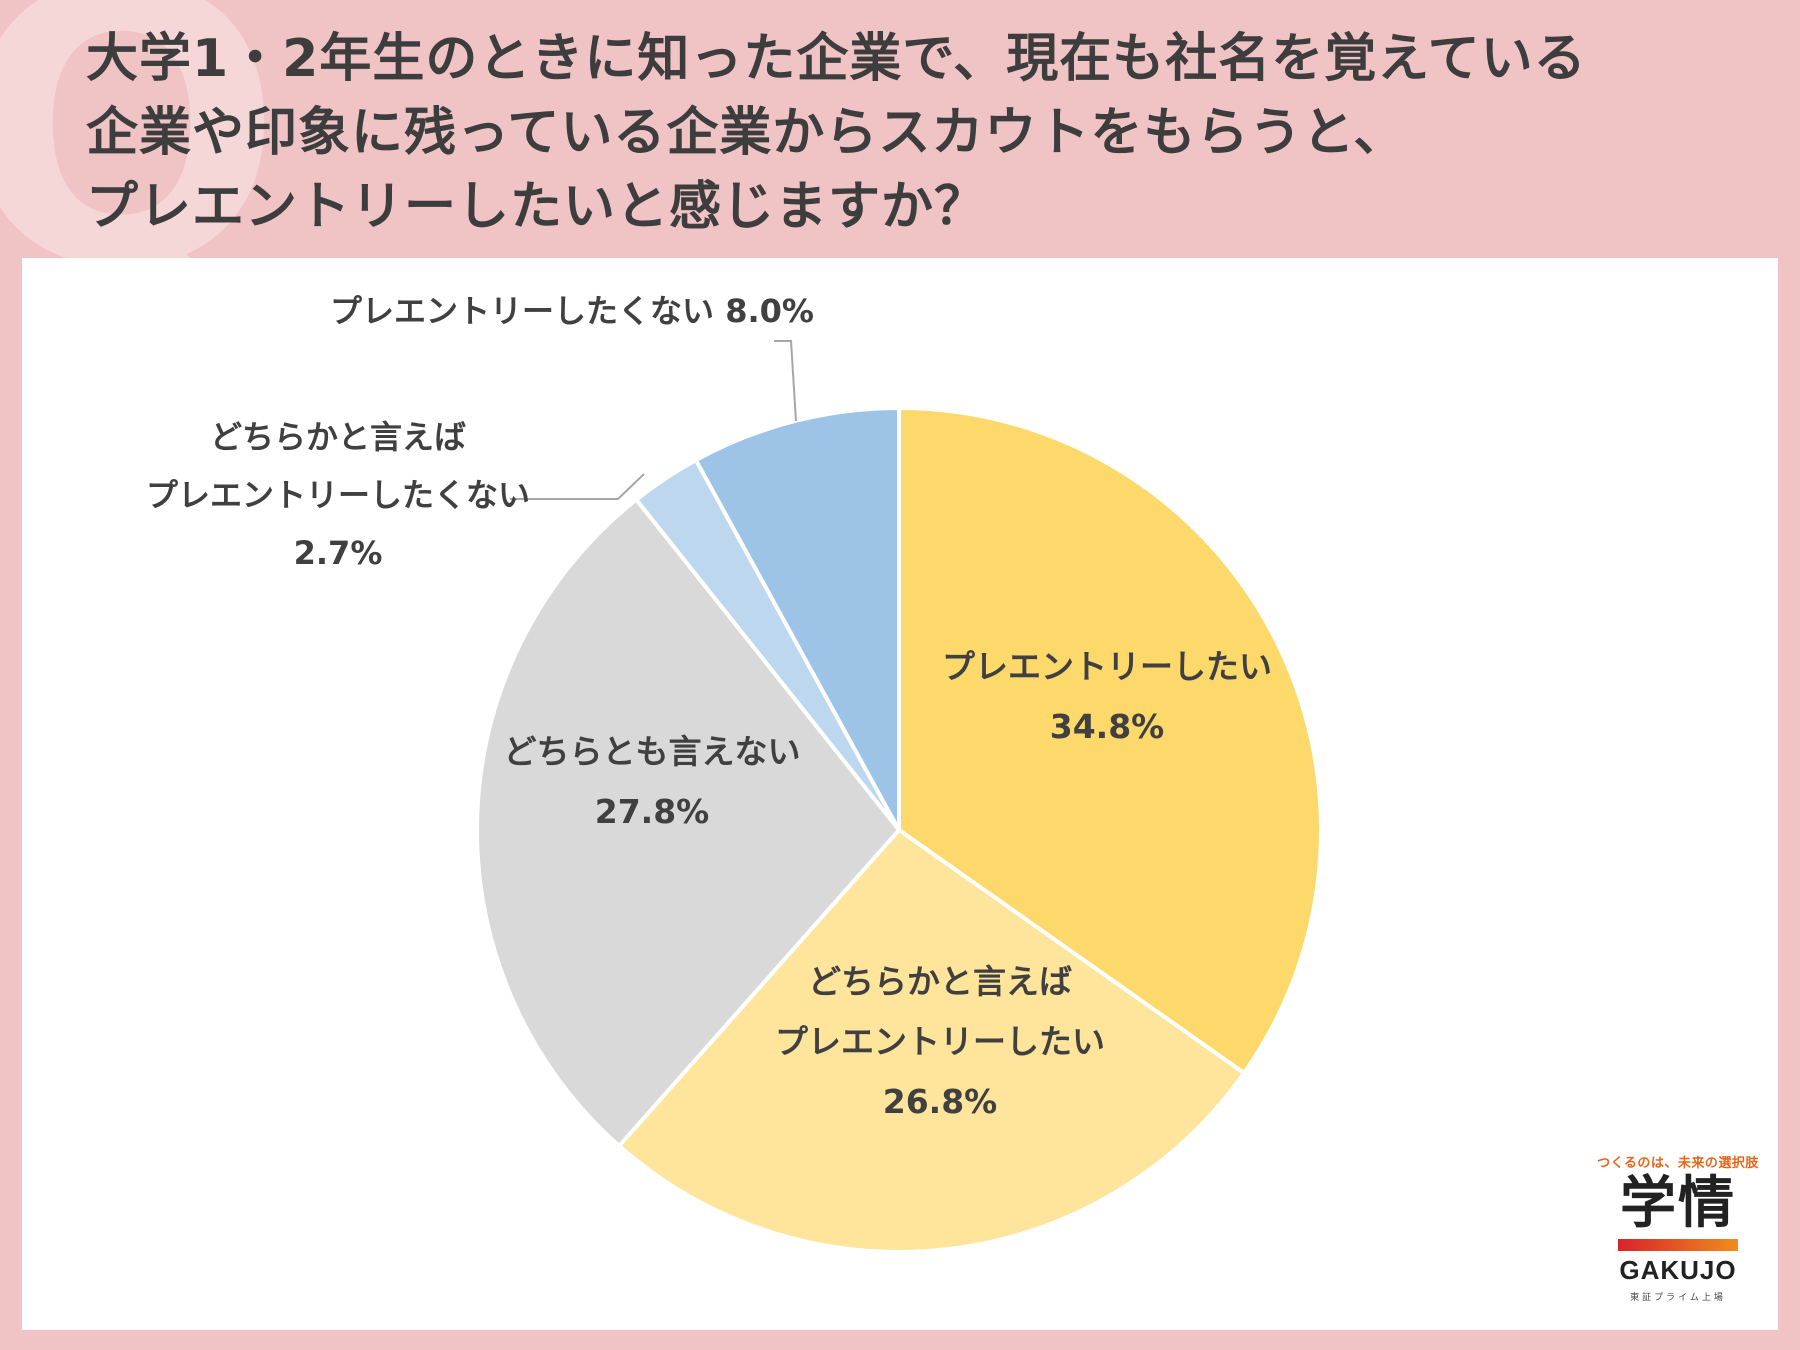 Image resolution: width=1800 pixels, height=1350 pixels. I want to click on data-label-name-5: プレエントリーしたくない 8.0%, so click(572, 311).